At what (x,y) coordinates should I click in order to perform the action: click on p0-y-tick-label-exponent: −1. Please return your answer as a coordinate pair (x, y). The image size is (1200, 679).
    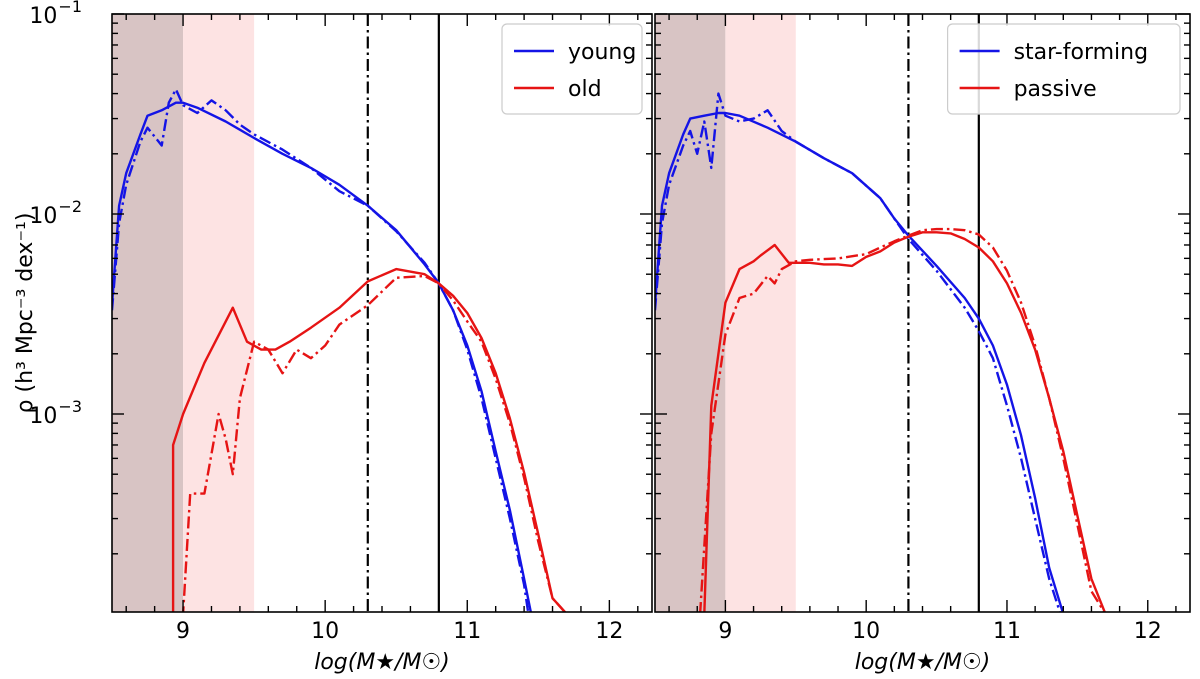
    Looking at the image, I should click on (70, 8).